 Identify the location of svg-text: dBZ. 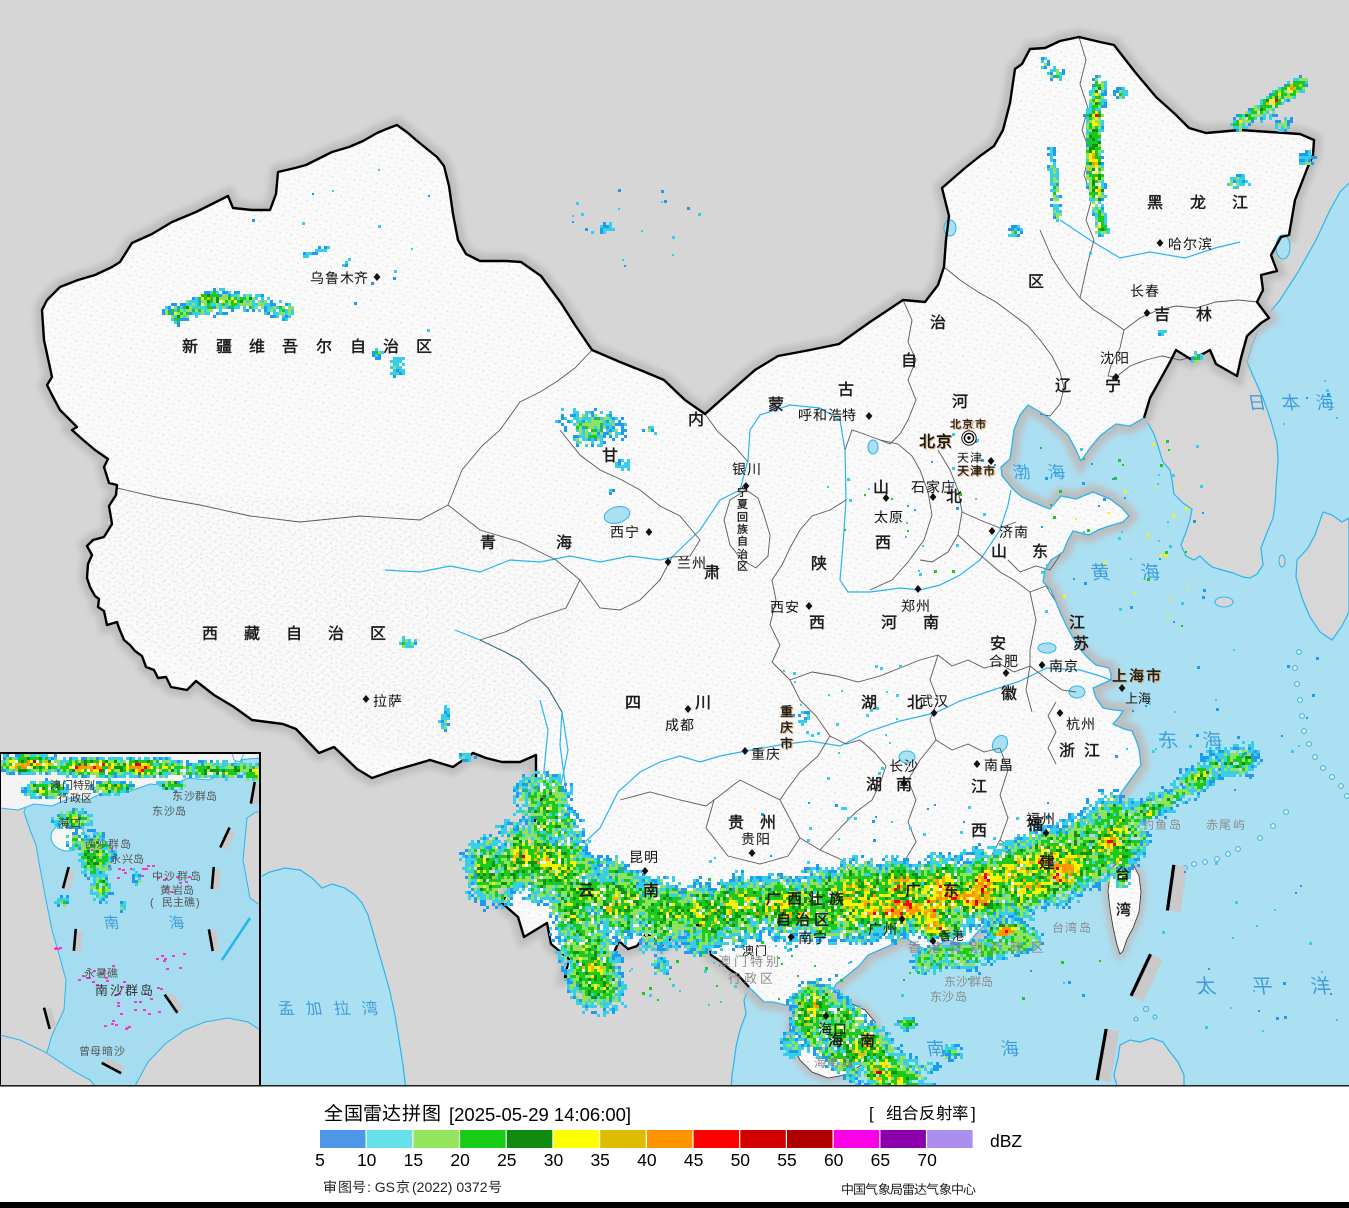
(1006, 1141).